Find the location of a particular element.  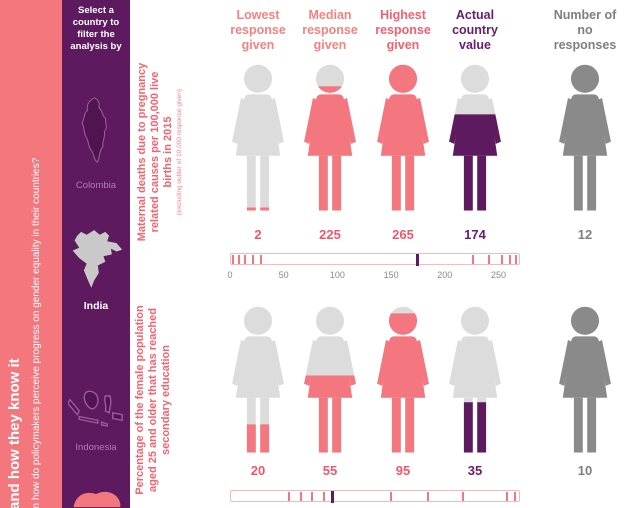

column-header-highest: Highest response given is located at coordinates (403, 30).